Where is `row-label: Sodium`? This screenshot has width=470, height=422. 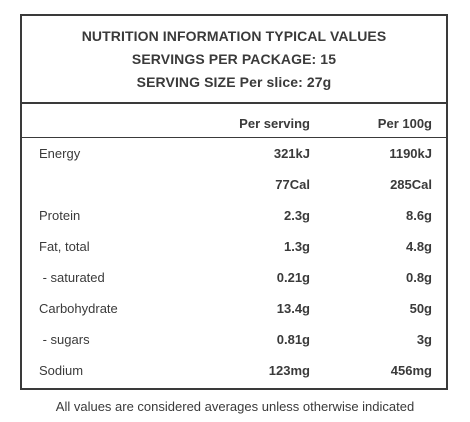 row-label: Sodium is located at coordinates (61, 370).